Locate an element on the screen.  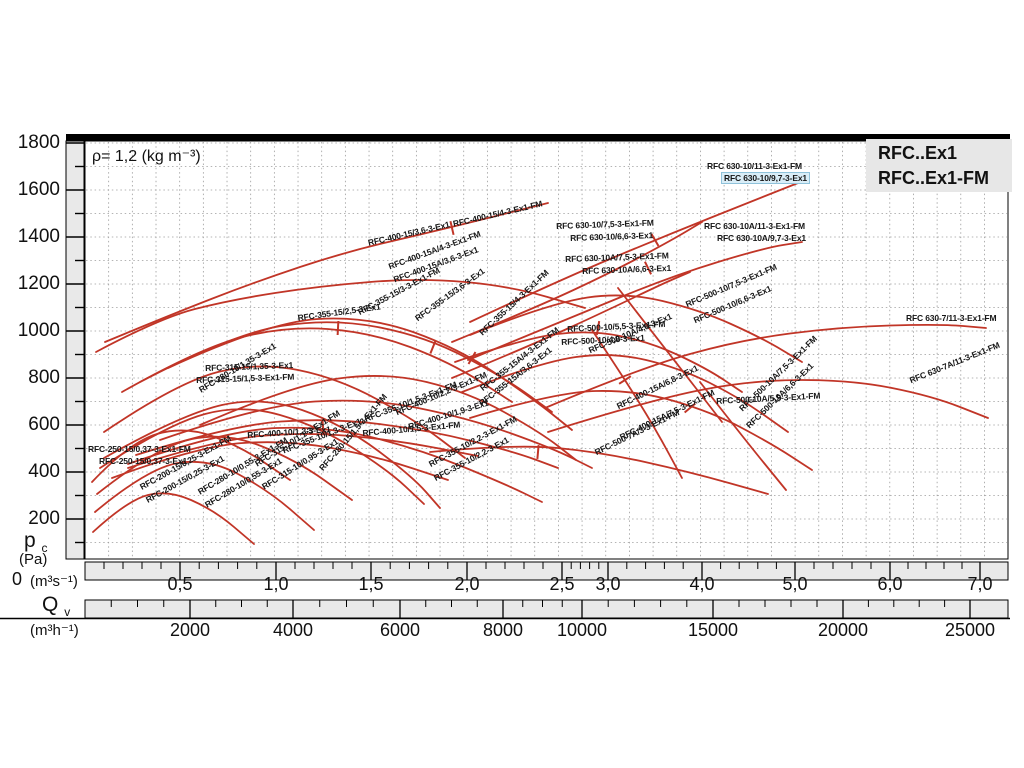
x-tick-label: 5,0 is located at coordinates (795, 584).